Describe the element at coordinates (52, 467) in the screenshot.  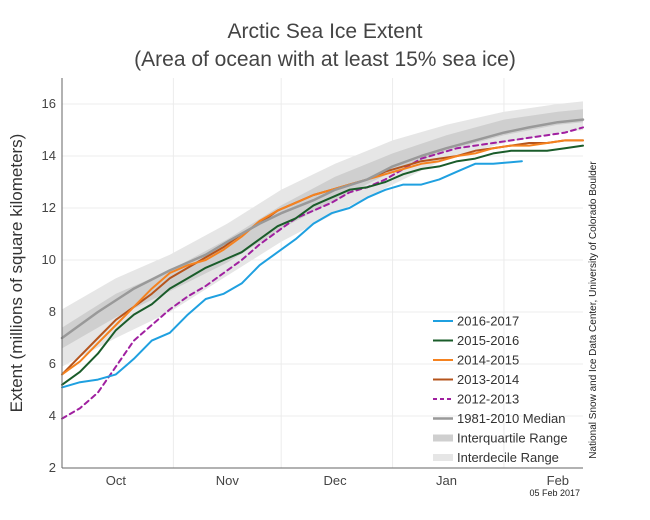
I see `y-tick-label: 2` at that location.